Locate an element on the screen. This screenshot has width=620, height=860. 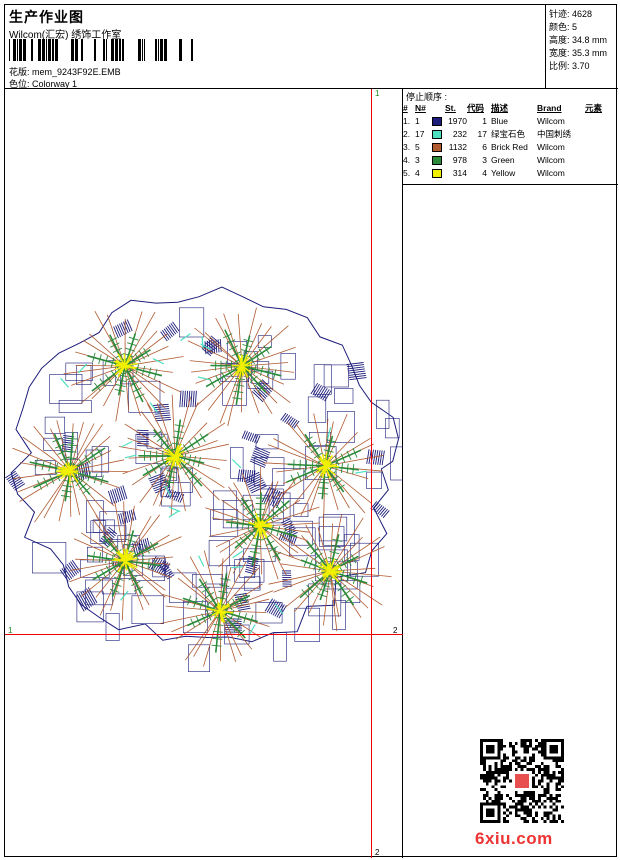
studio-name: Wilcom(汇宏) 绣饰工作室 is located at coordinates (65, 35).